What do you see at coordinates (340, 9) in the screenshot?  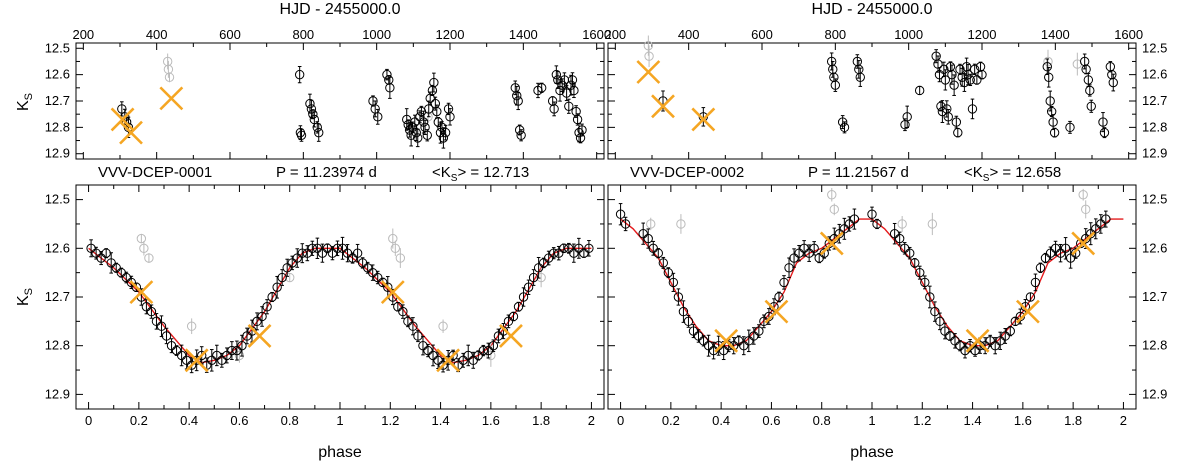 I see `xlabel-hjd-left: HJD - 2455000.0` at bounding box center [340, 9].